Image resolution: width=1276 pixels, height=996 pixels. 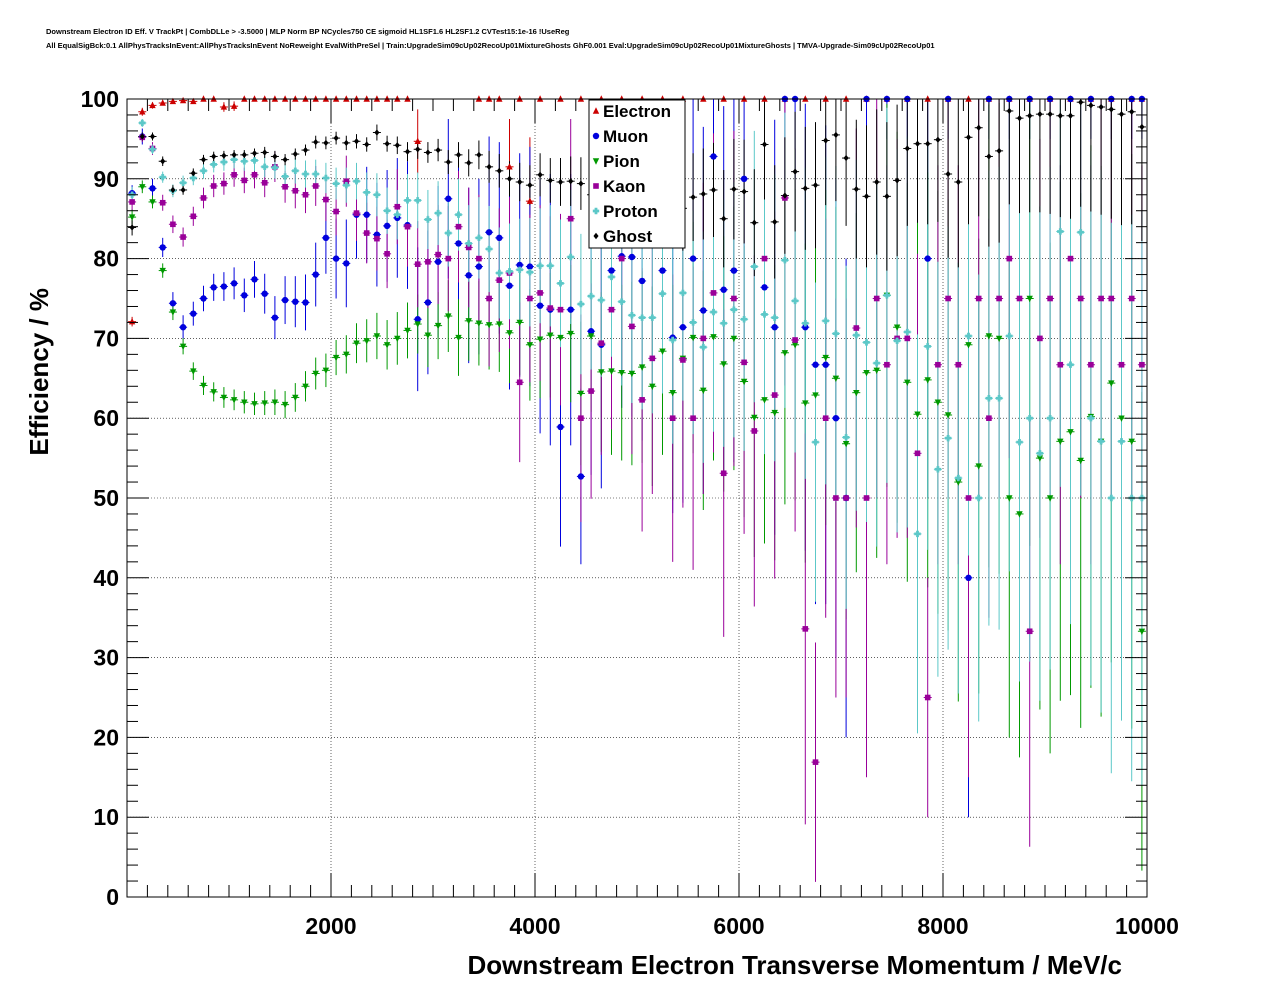 What do you see at coordinates (625, 136) in the screenshot?
I see `legend-label-muon: Muon` at bounding box center [625, 136].